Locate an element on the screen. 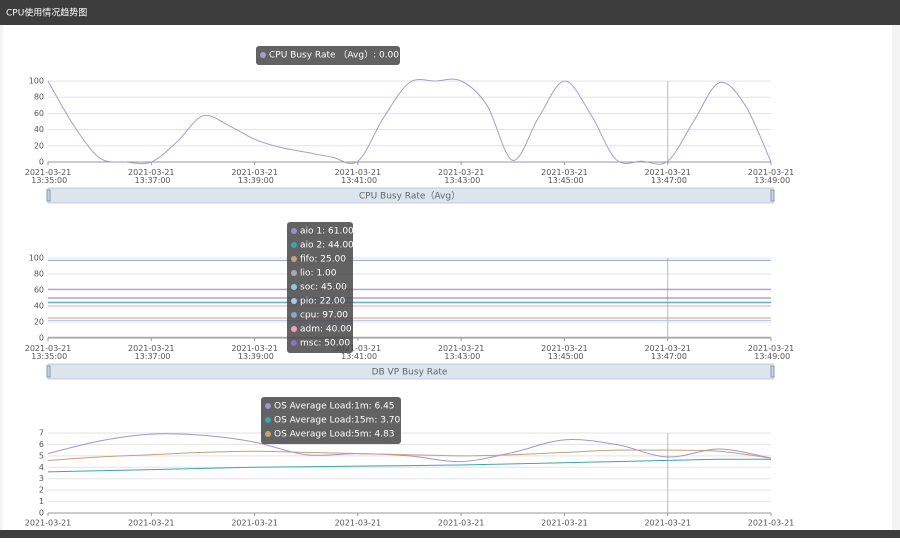  tooltip-text: adm: 40.00 is located at coordinates (326, 330).